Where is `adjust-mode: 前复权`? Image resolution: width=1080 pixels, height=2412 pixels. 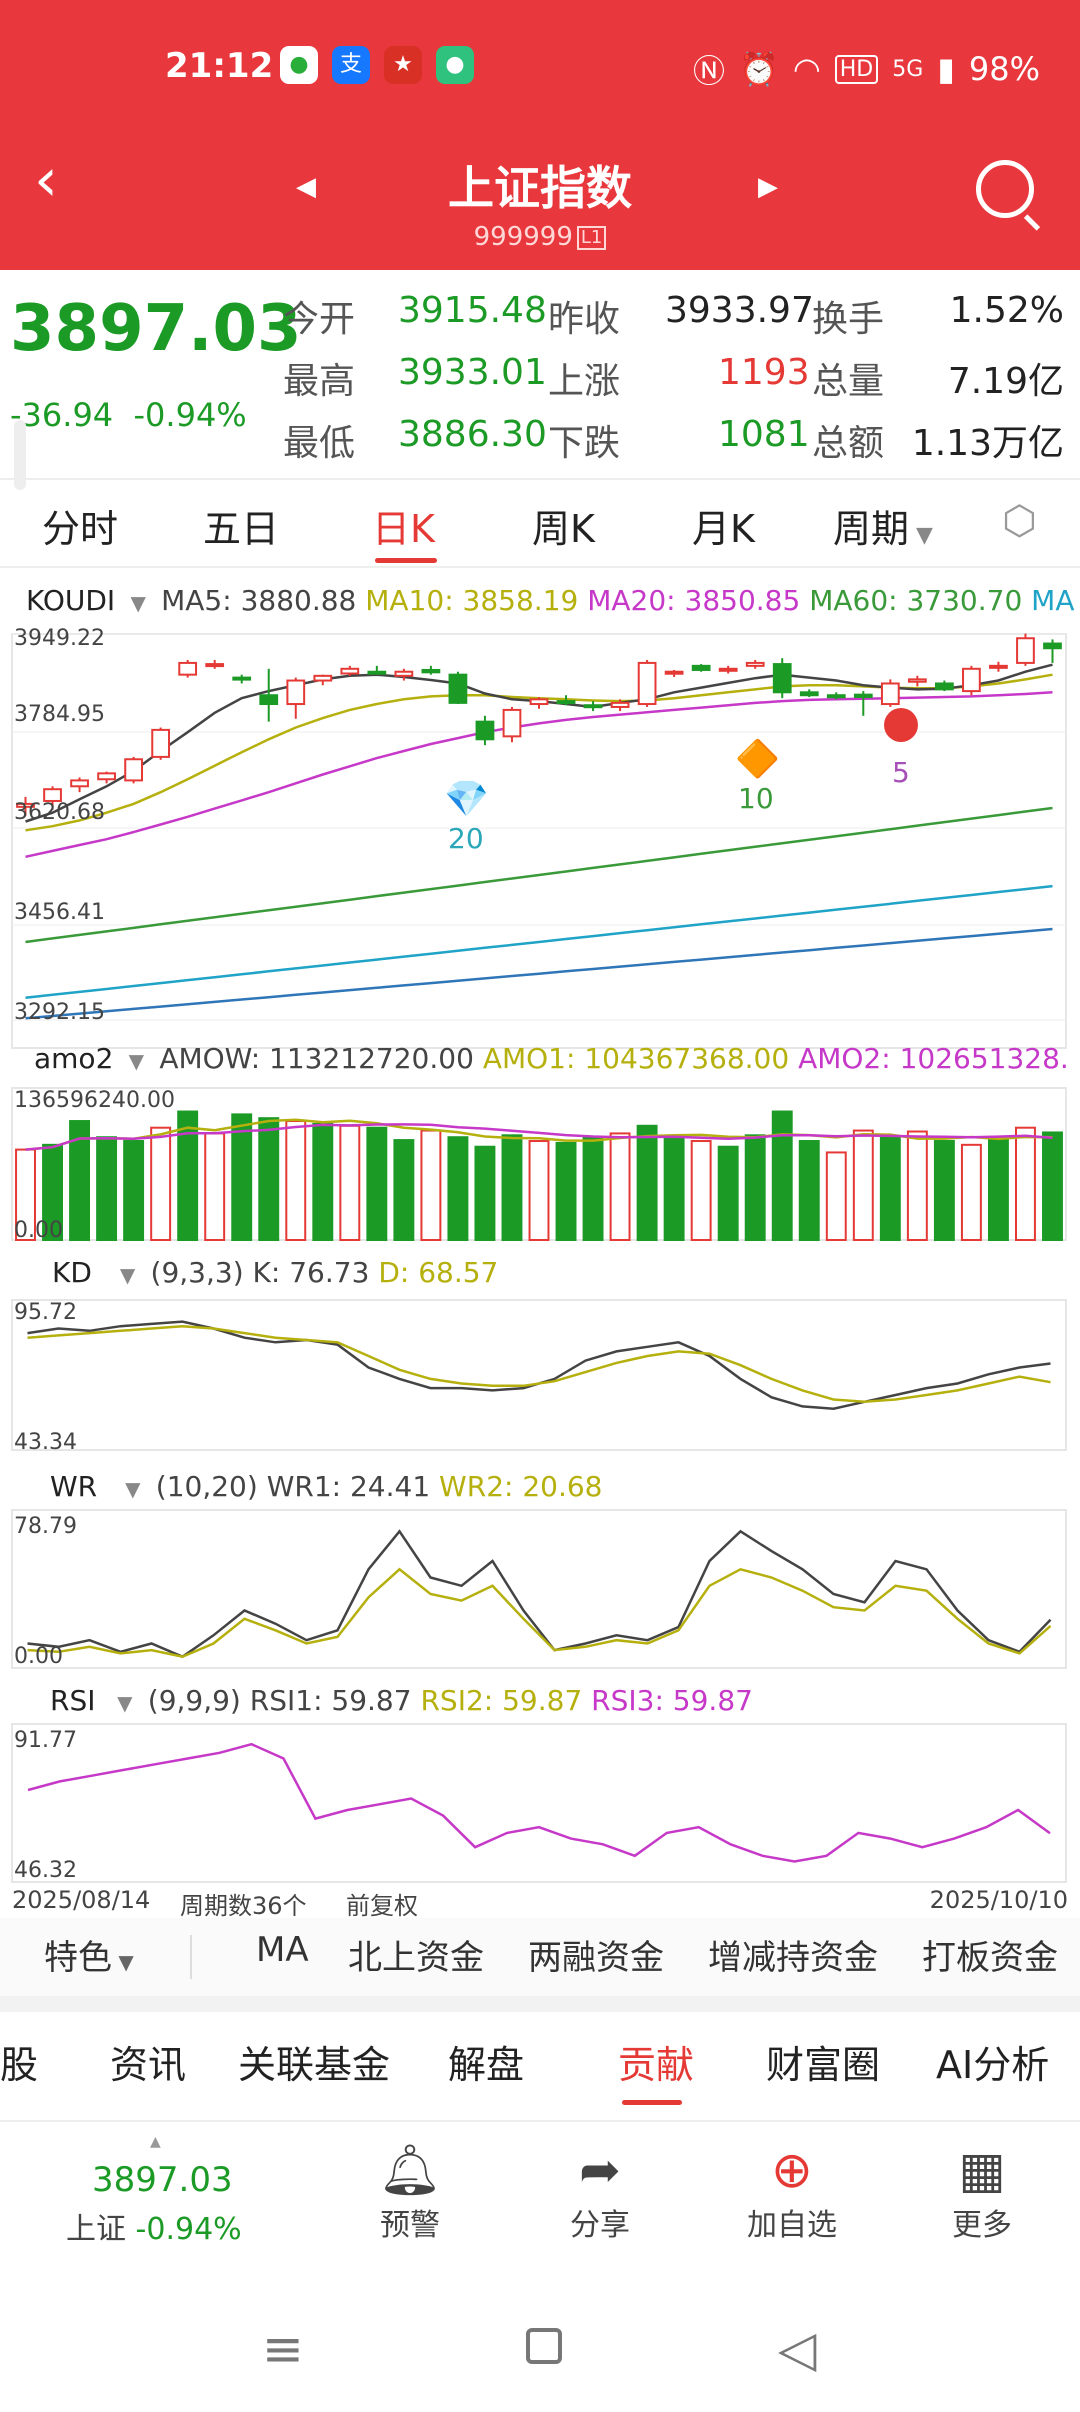 adjust-mode: 前复权 is located at coordinates (382, 1906).